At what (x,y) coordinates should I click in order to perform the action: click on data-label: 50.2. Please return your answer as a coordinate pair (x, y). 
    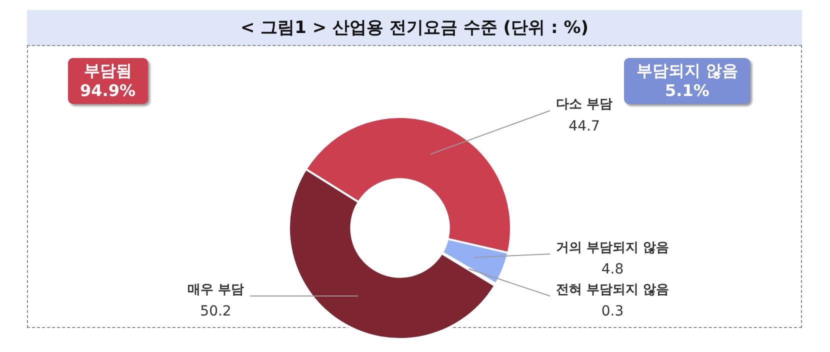
    Looking at the image, I should click on (216, 312).